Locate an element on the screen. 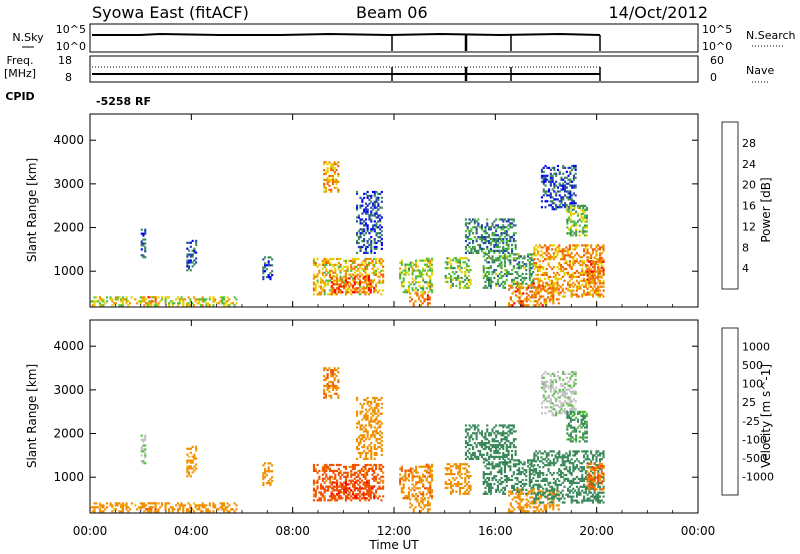 The height and width of the screenshot is (554, 800). freq-label: Freq. is located at coordinates (19, 60).